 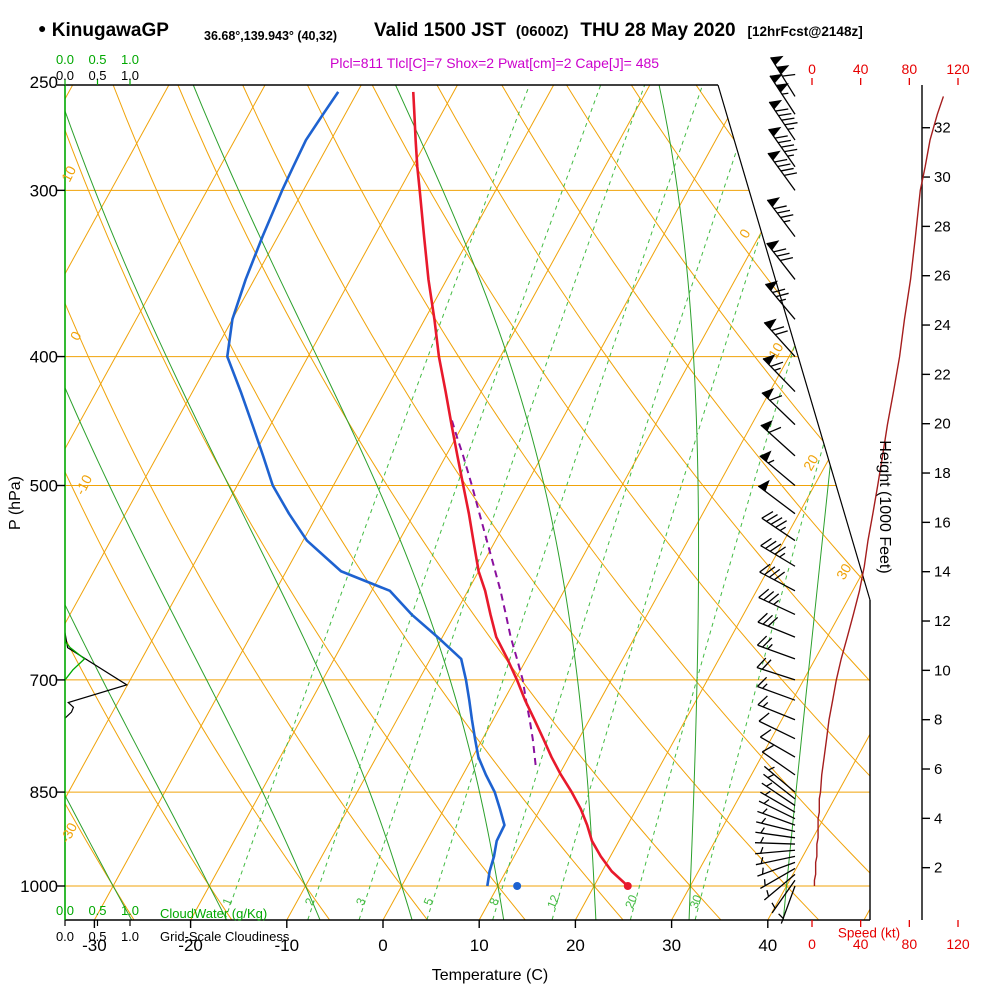 I want to click on pressure-tick-label: 850, so click(x=44, y=792).